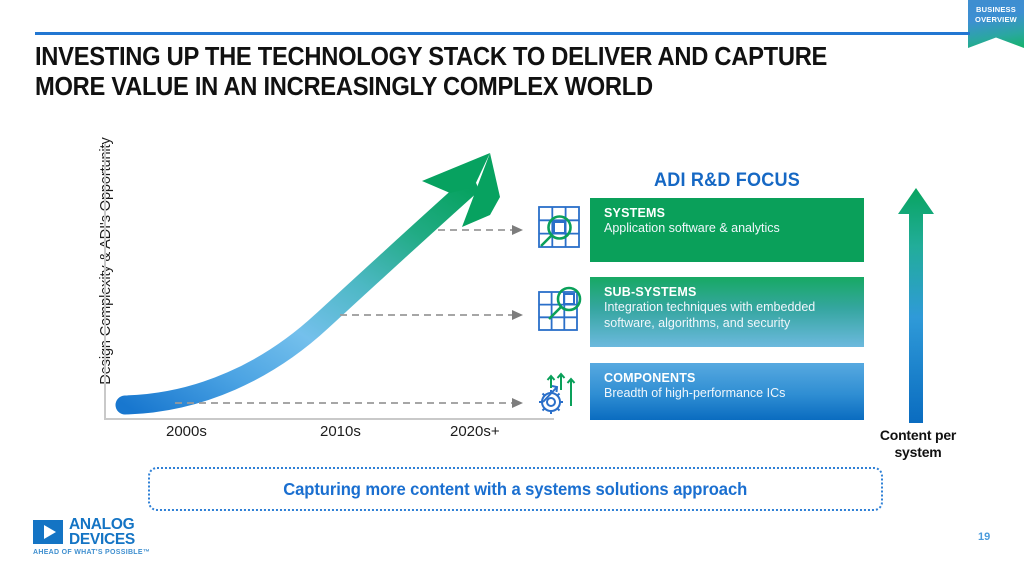 This screenshot has height=576, width=1024. I want to click on analog-devices-logo: ANALOG DEVICES AHEAD OF WHAT'S POSSIBLE™, so click(123, 540).